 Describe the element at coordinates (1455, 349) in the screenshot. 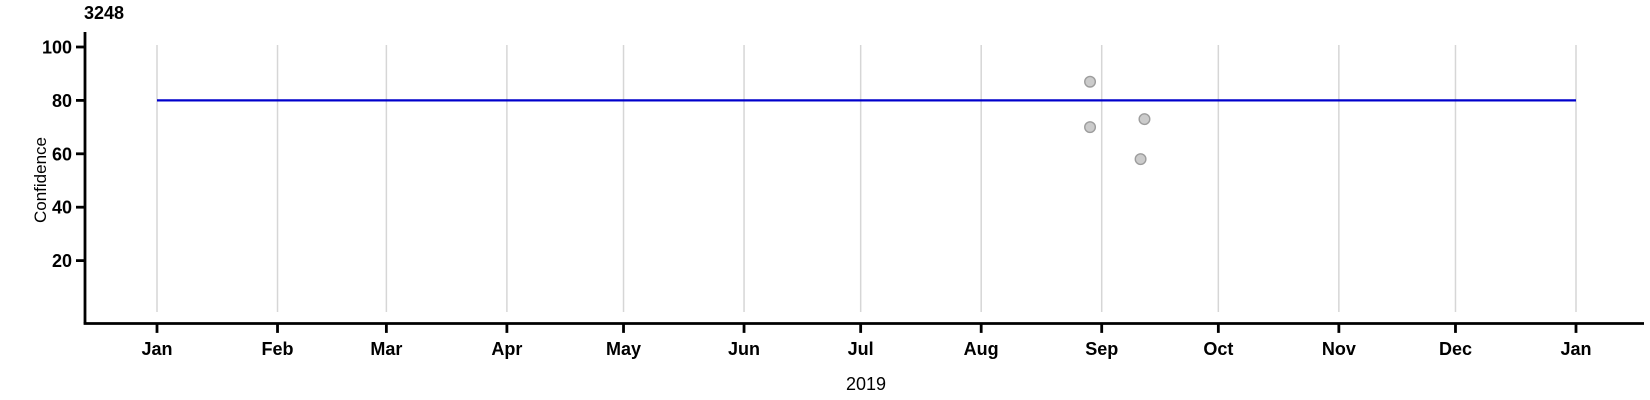

I see `x-tick-label: Dec` at that location.